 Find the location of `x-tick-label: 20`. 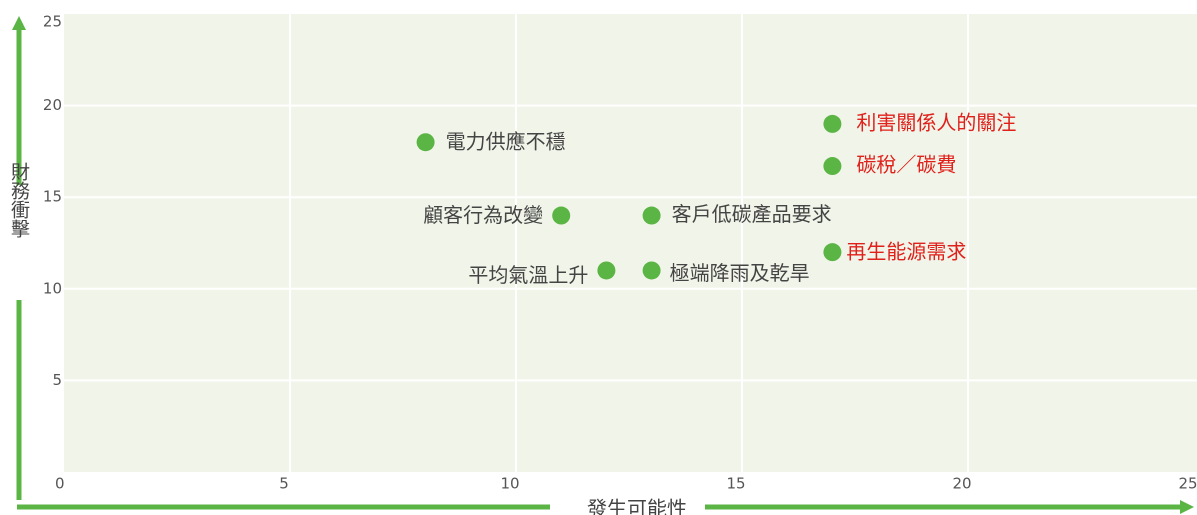

x-tick-label: 20 is located at coordinates (961, 484).